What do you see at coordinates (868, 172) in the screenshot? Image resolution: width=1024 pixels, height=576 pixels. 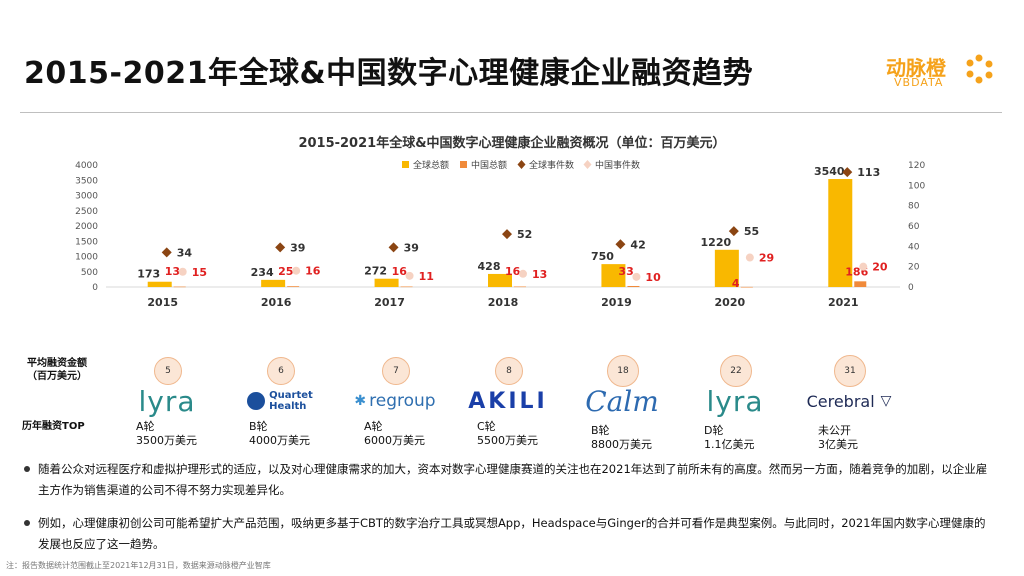 I see `marker-global-events-label: 113` at bounding box center [868, 172].